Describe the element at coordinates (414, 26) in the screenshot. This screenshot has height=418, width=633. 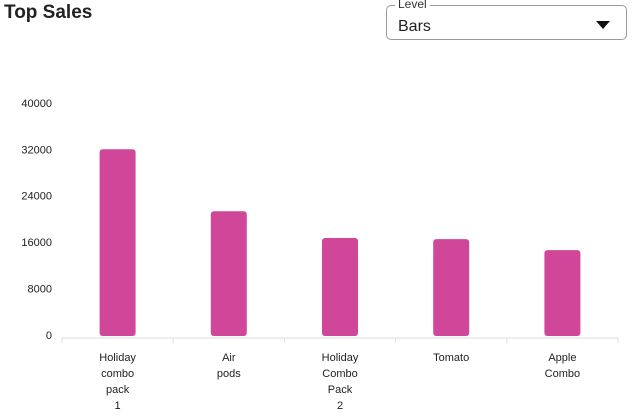
I see `dropdown-value: Bars` at that location.